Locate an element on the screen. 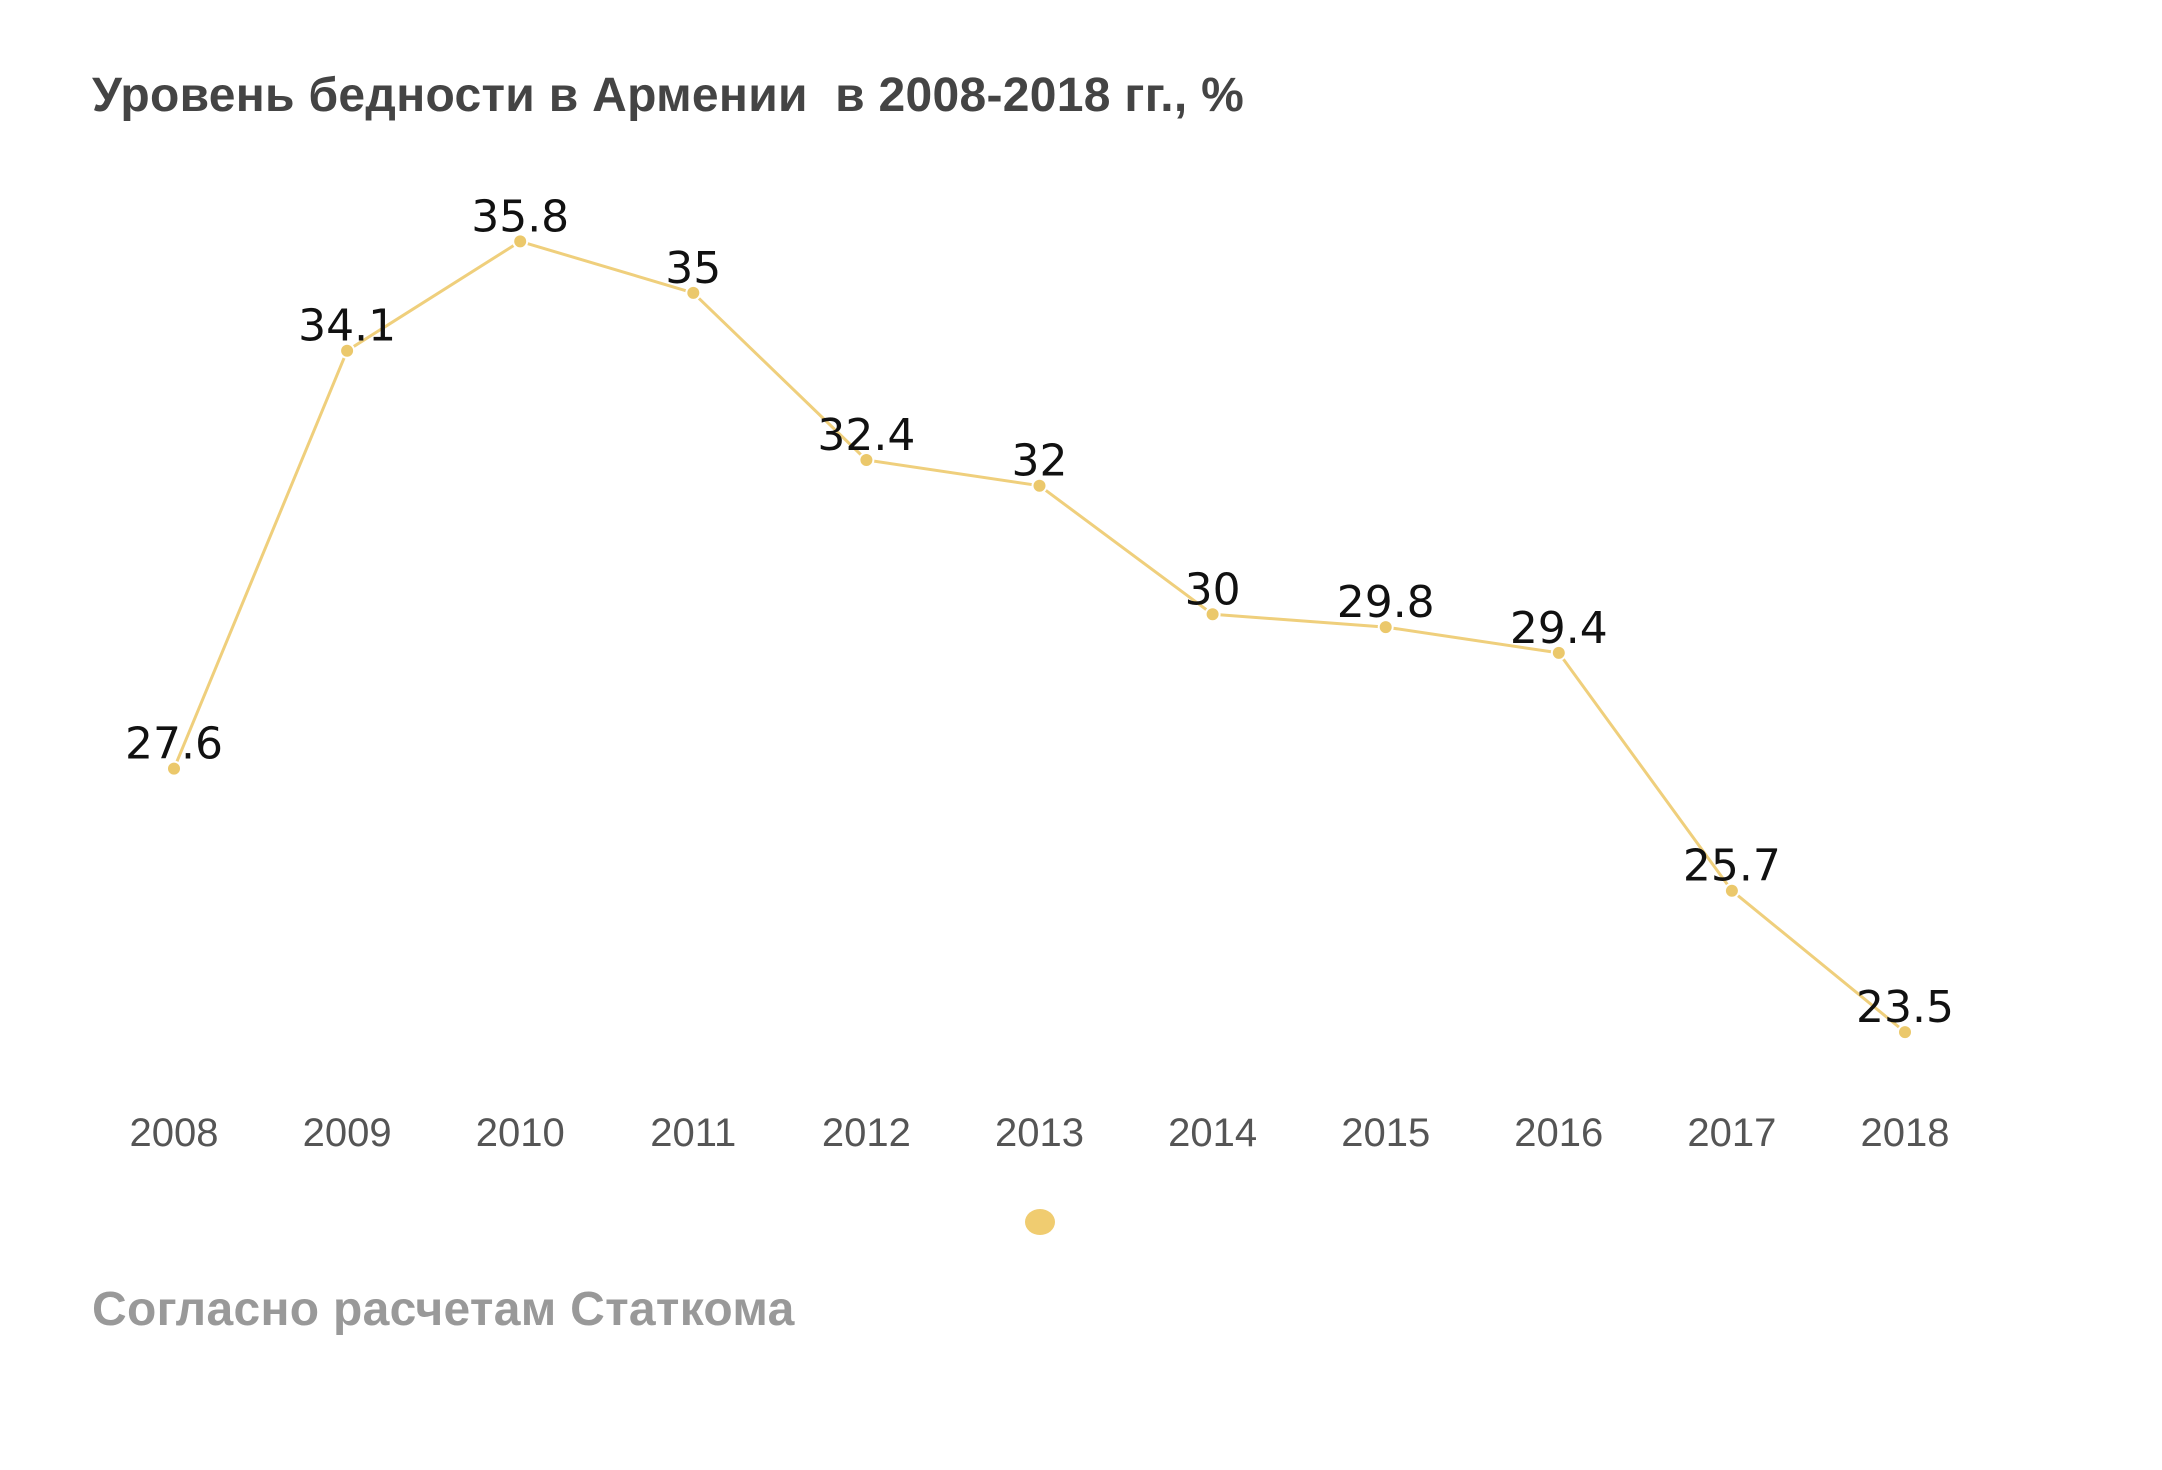 This screenshot has height=1470, width=2162. data-point-2008 is located at coordinates (174, 768).